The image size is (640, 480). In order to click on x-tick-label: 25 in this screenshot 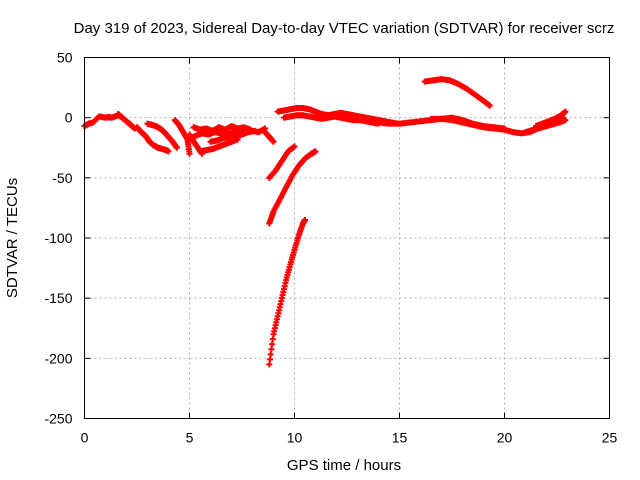, I will do `click(610, 438)`.